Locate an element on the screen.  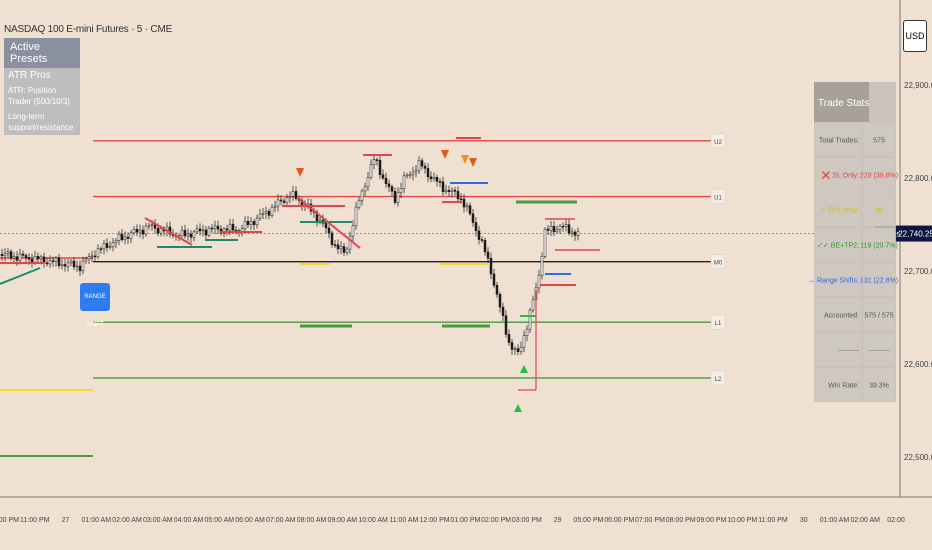
currency-button: USD is located at coordinates (915, 36).